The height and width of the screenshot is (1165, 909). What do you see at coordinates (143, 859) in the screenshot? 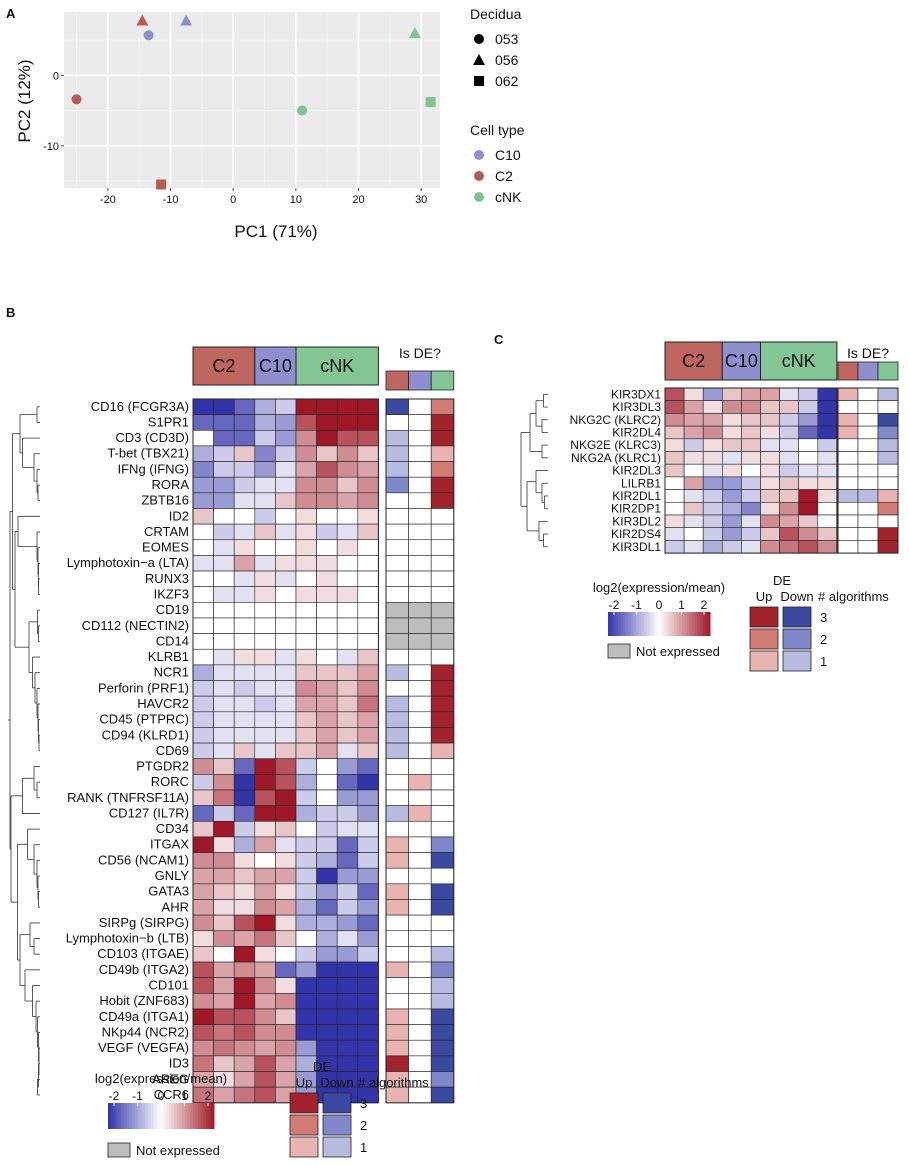
I see `gene-label: CD56 (NCAM1)` at bounding box center [143, 859].